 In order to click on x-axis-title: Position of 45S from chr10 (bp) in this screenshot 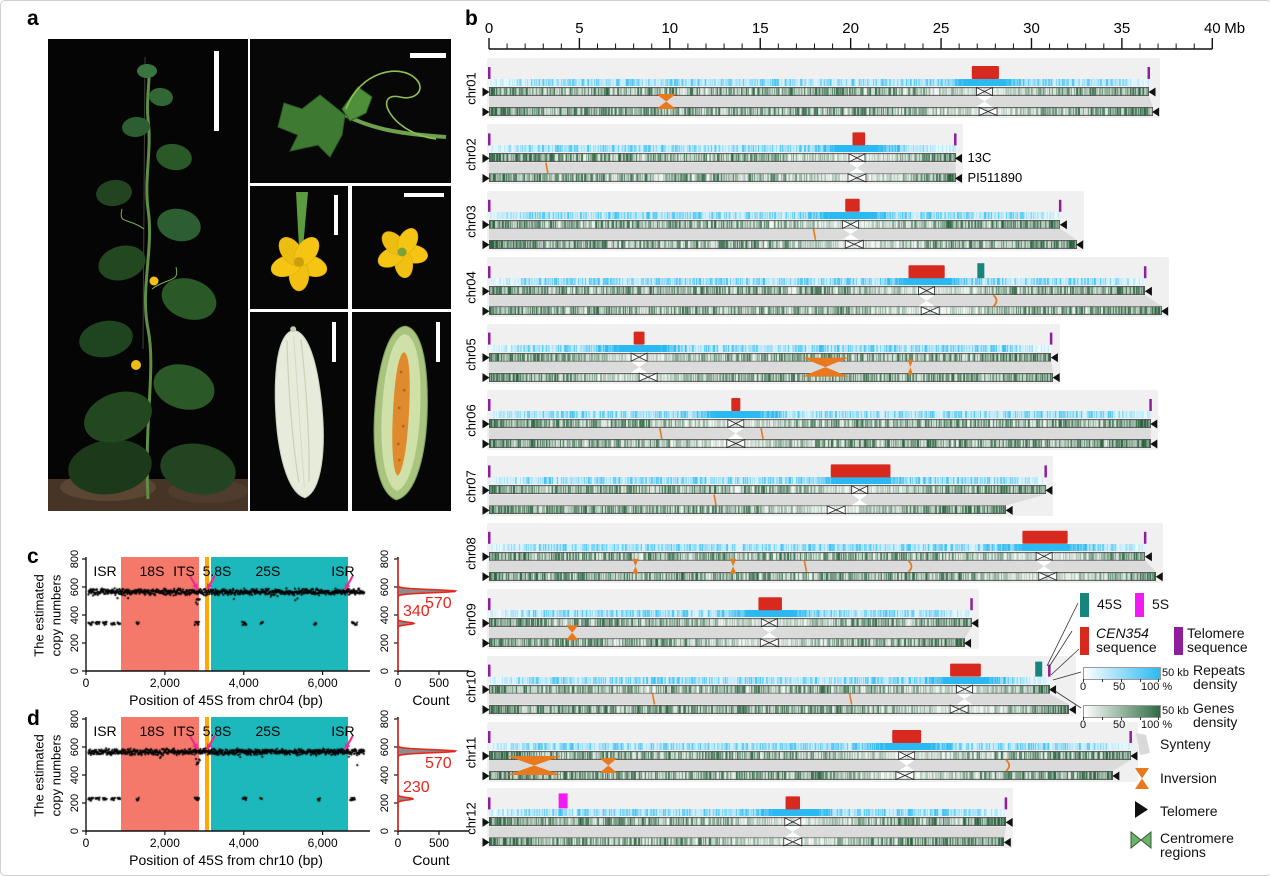, I will do `click(226, 860)`.